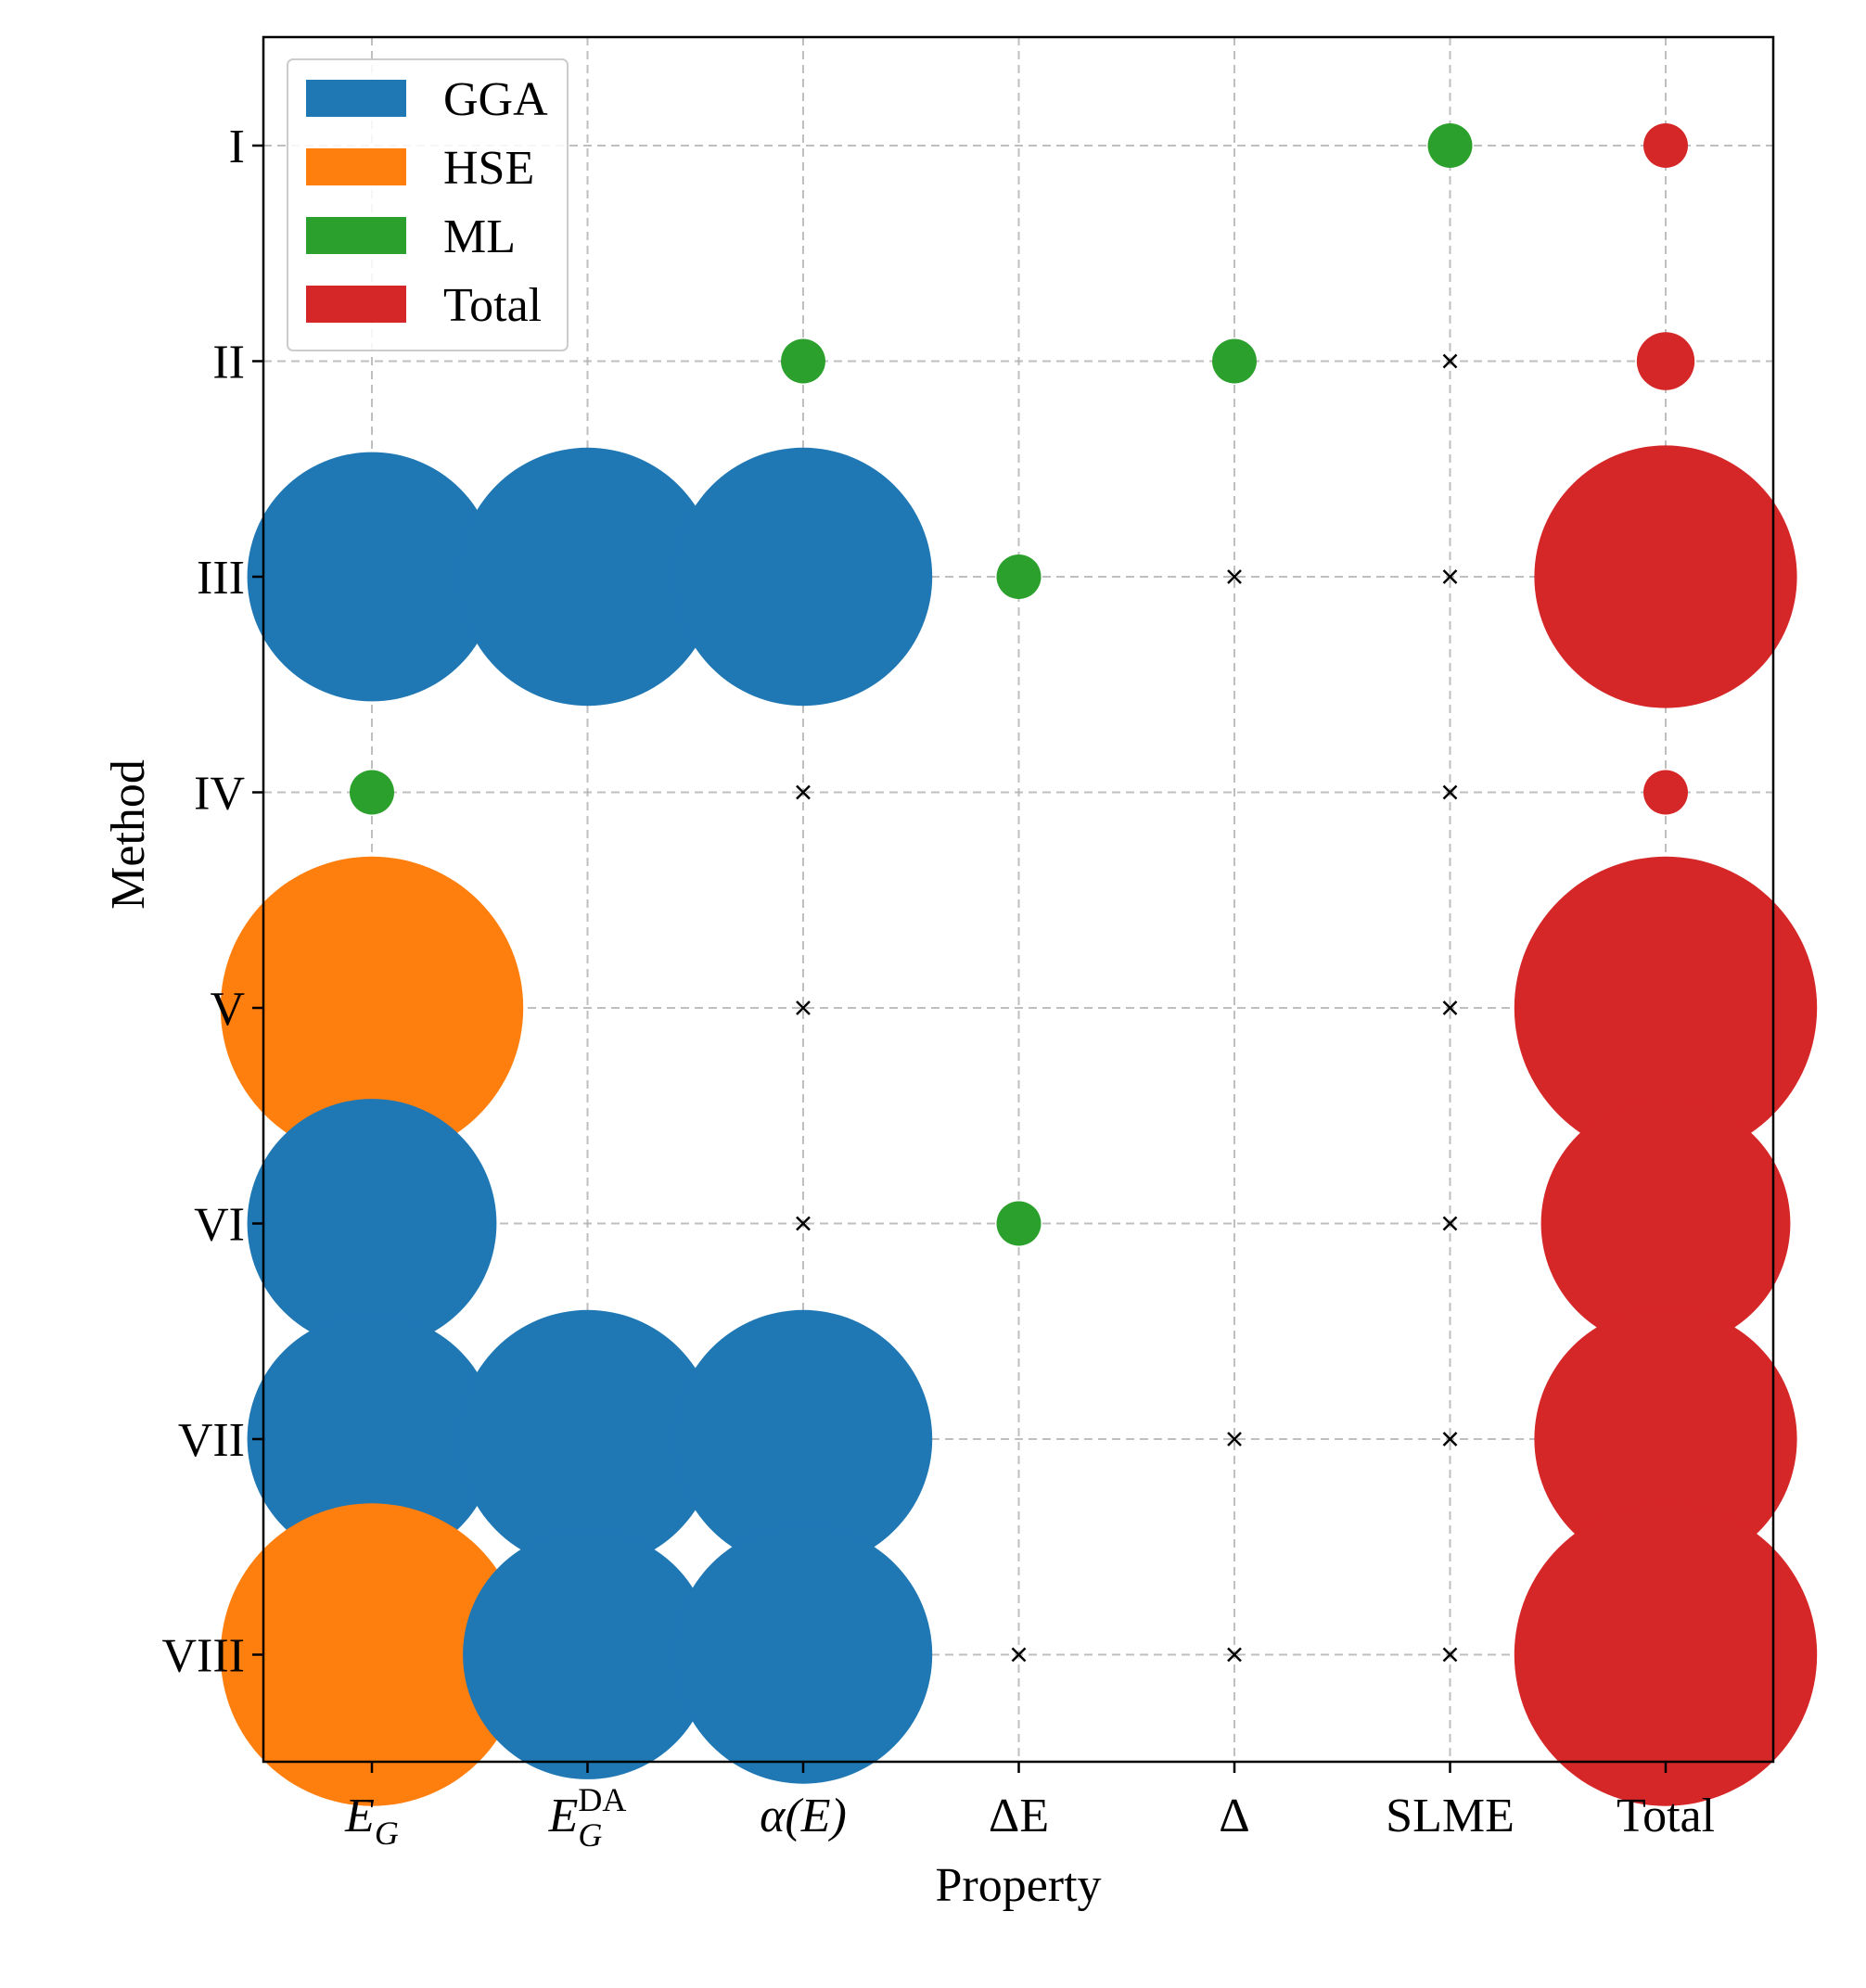 Image resolution: width=1866 pixels, height=1988 pixels. Describe the element at coordinates (356, 166) in the screenshot. I see `legend-swatch-hse` at that location.